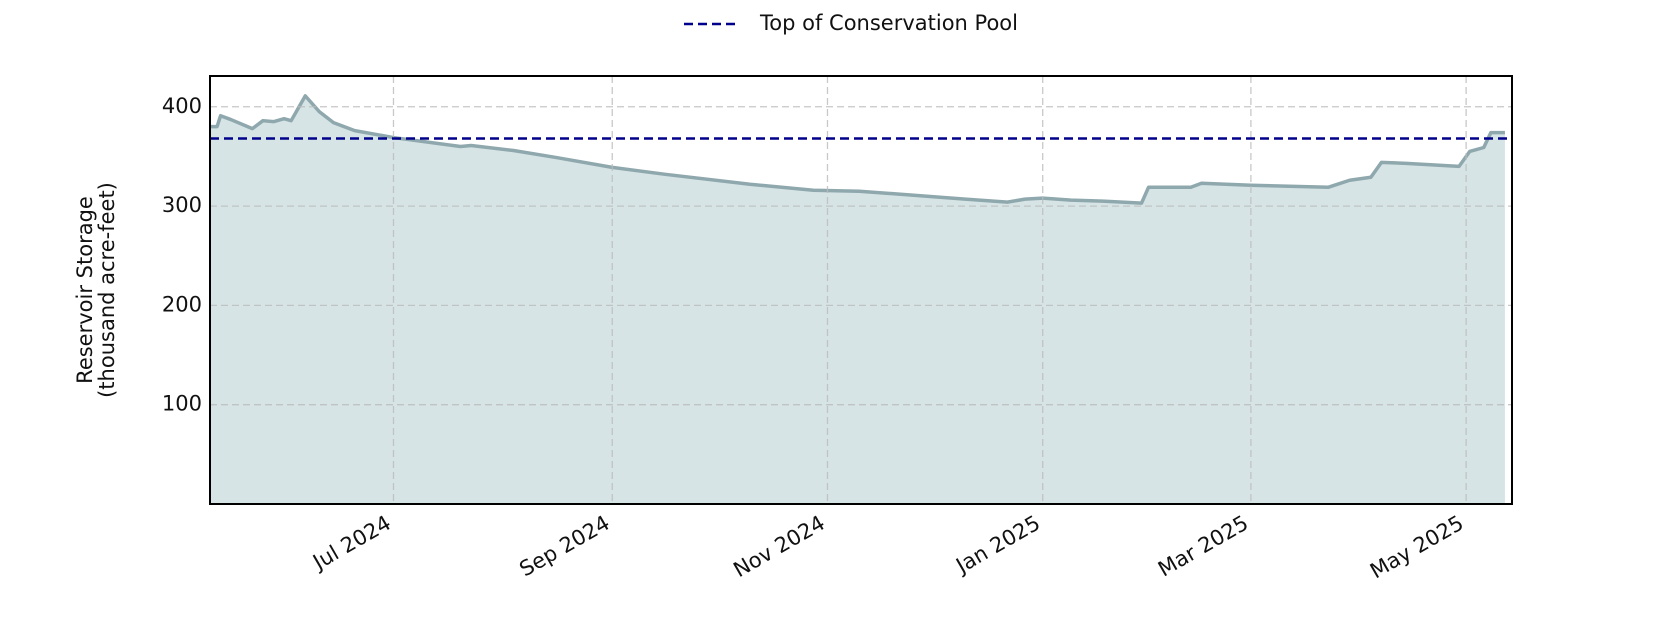 The width and height of the screenshot is (1680, 630). Describe the element at coordinates (182, 404) in the screenshot. I see `y-tick-label: 100` at that location.